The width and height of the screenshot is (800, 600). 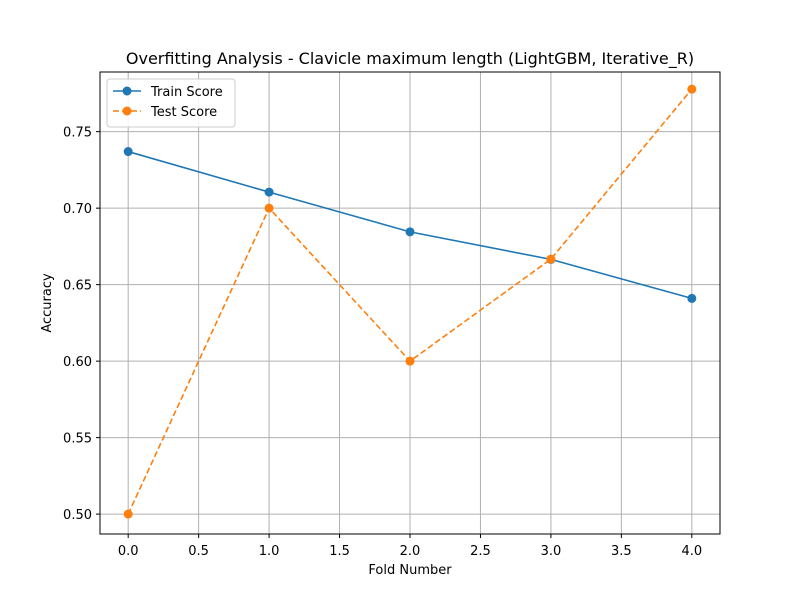 What do you see at coordinates (198, 551) in the screenshot?
I see `x-tick-label: 0.5` at bounding box center [198, 551].